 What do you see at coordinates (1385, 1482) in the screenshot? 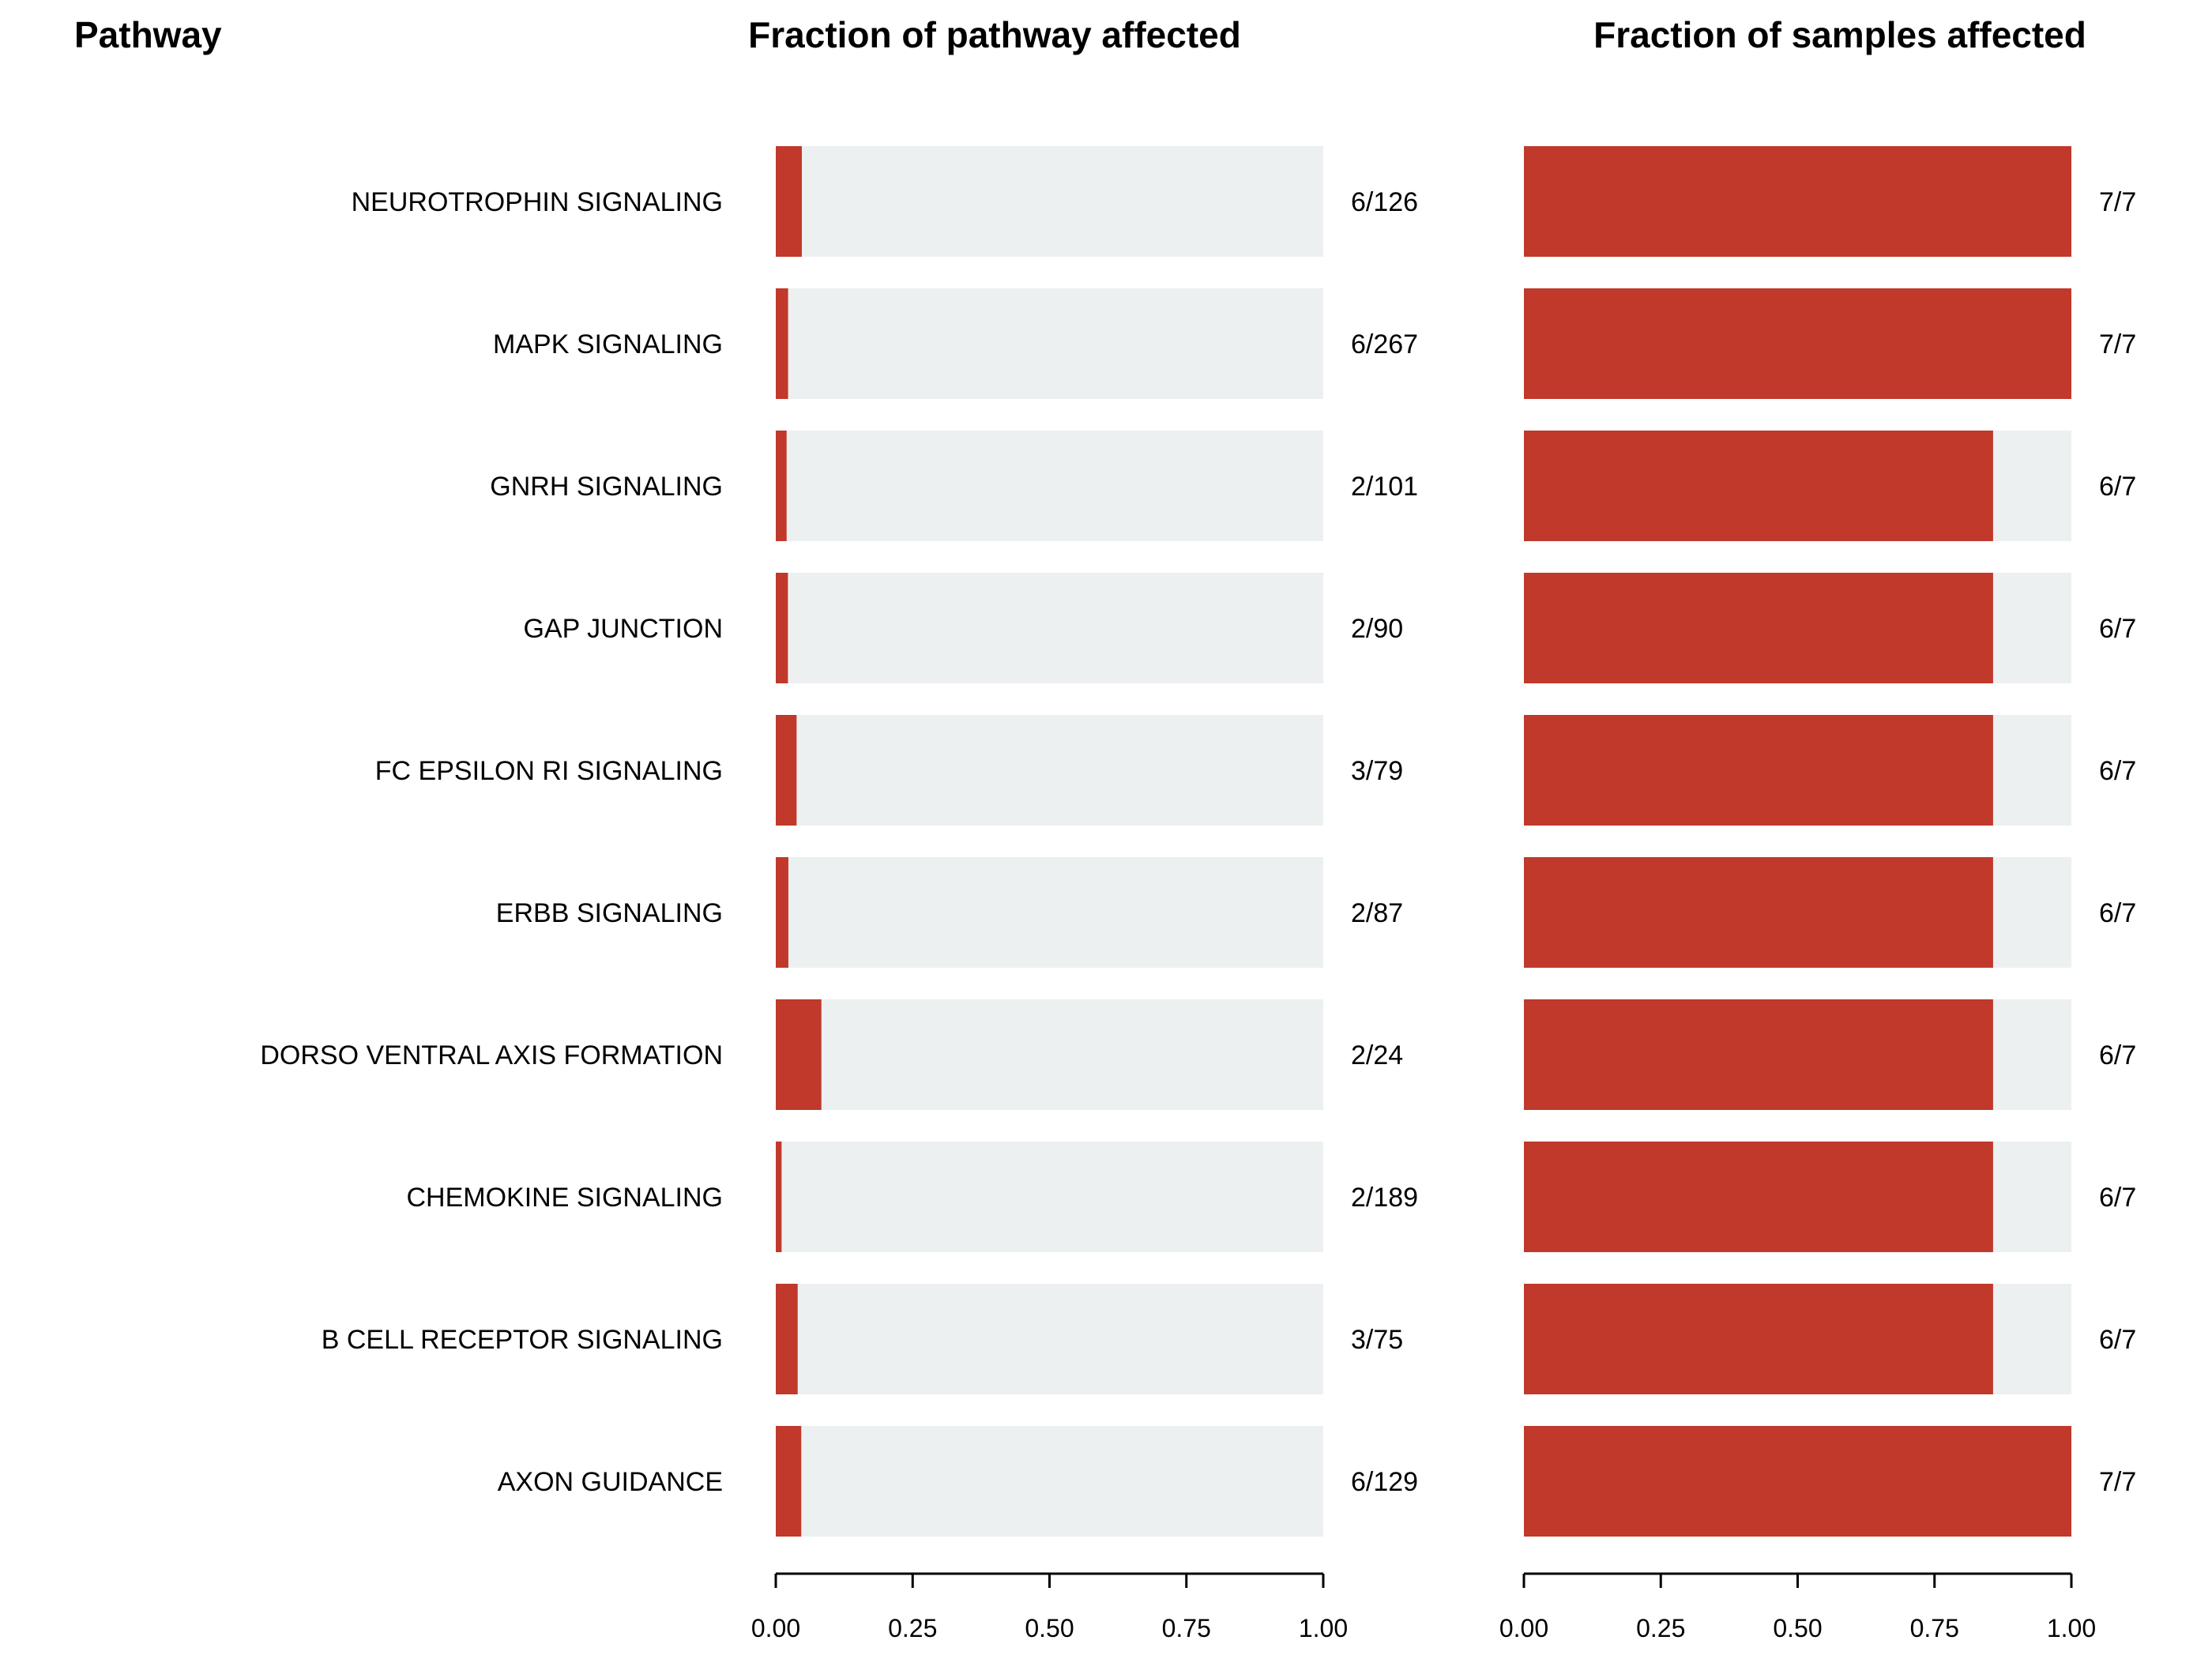
I see `pathway-ratio-label: 6/129` at bounding box center [1385, 1482].